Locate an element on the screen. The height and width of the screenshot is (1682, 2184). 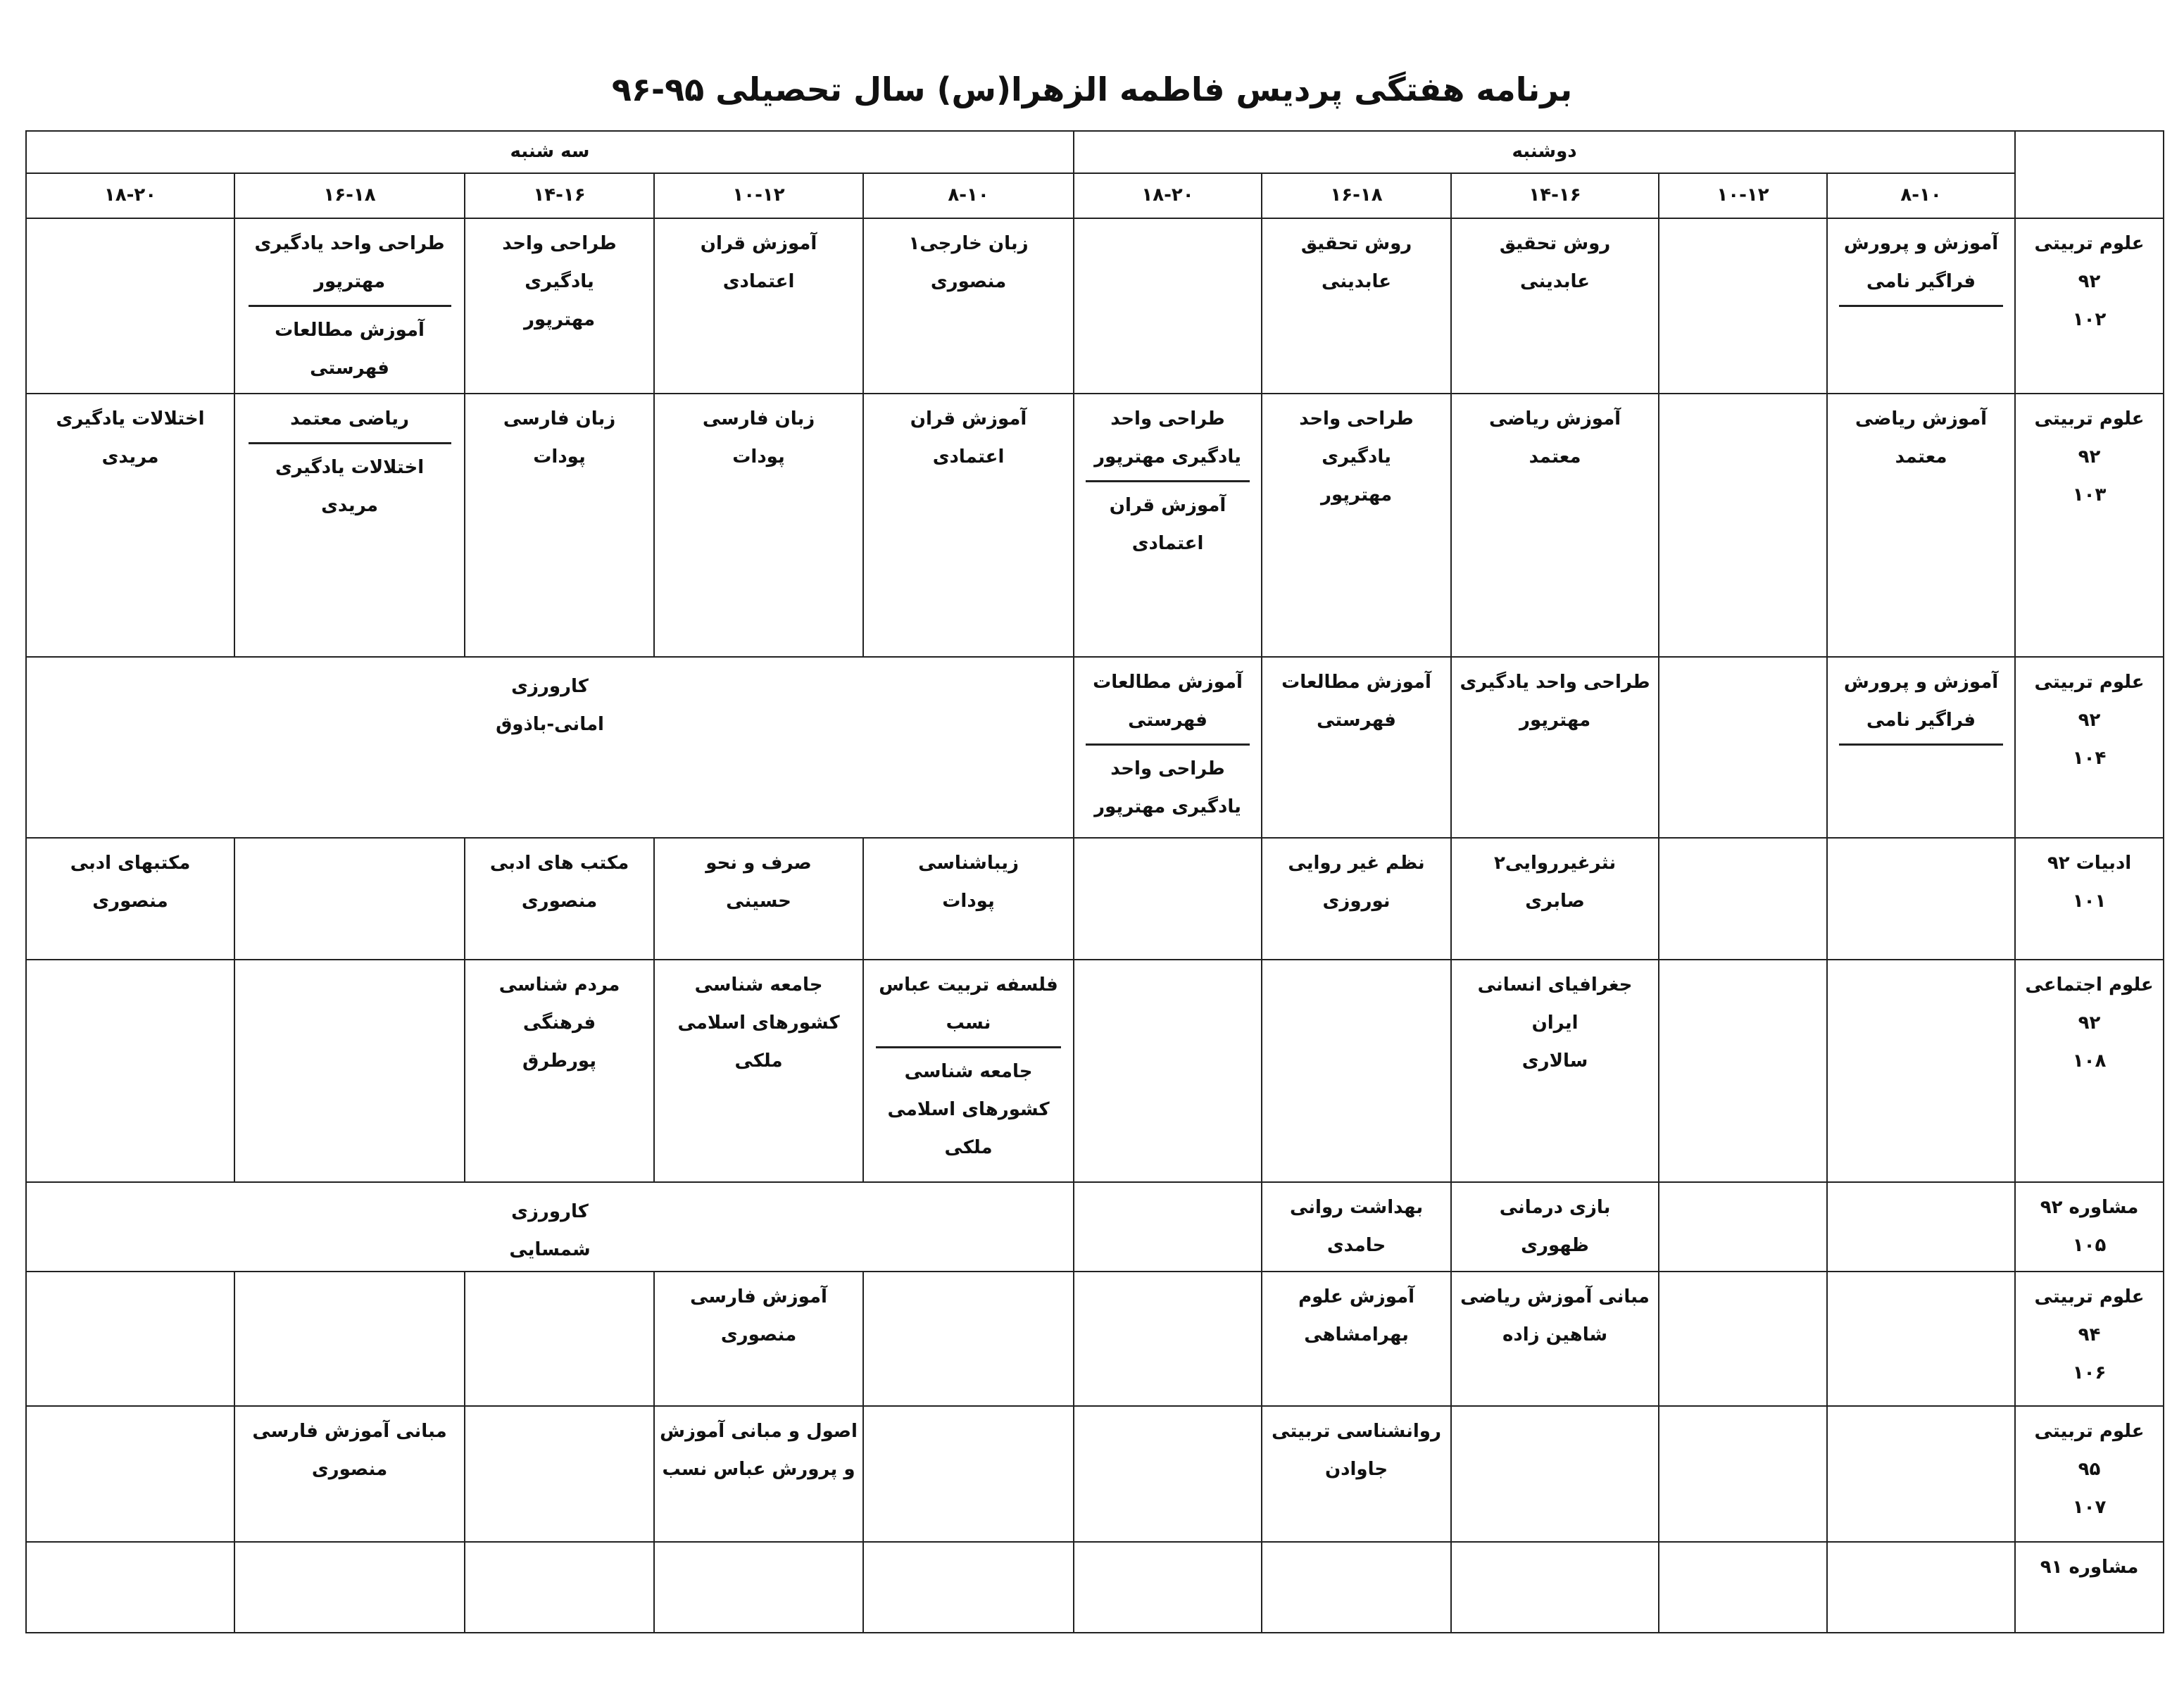
class-label: ۱۰۵ is located at coordinates (2089, 1245).